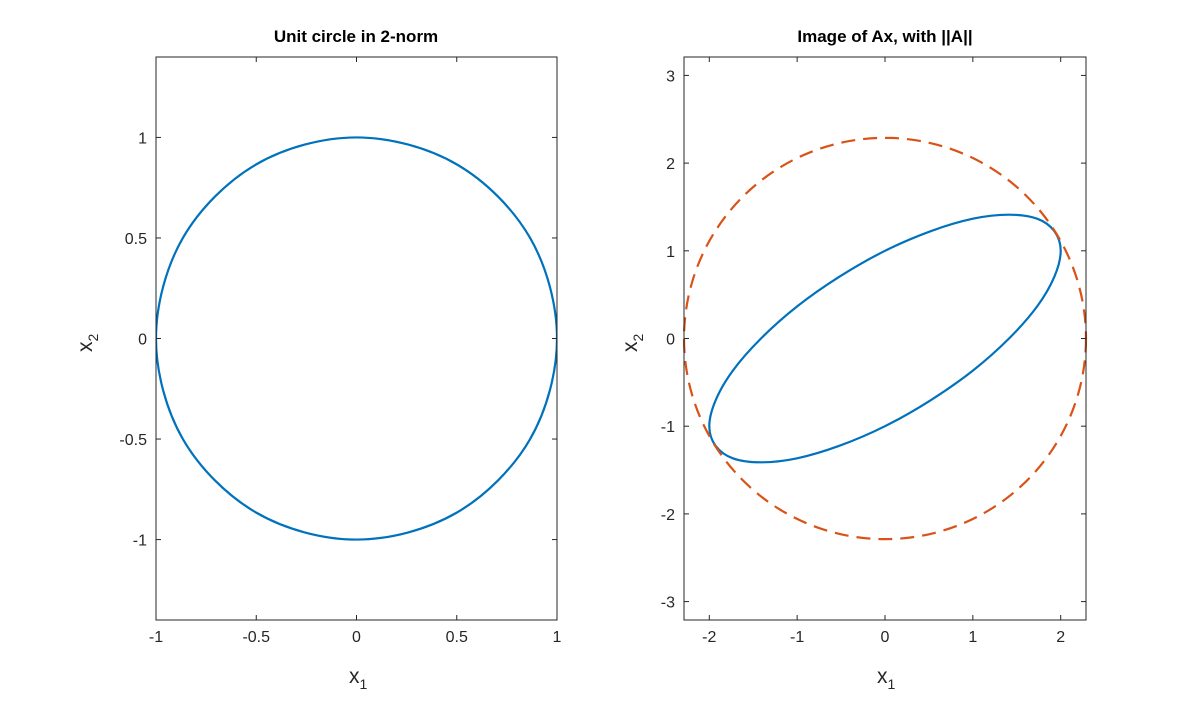 The image size is (1200, 705). I want to click on right-ylabel: x2, so click(632, 343).